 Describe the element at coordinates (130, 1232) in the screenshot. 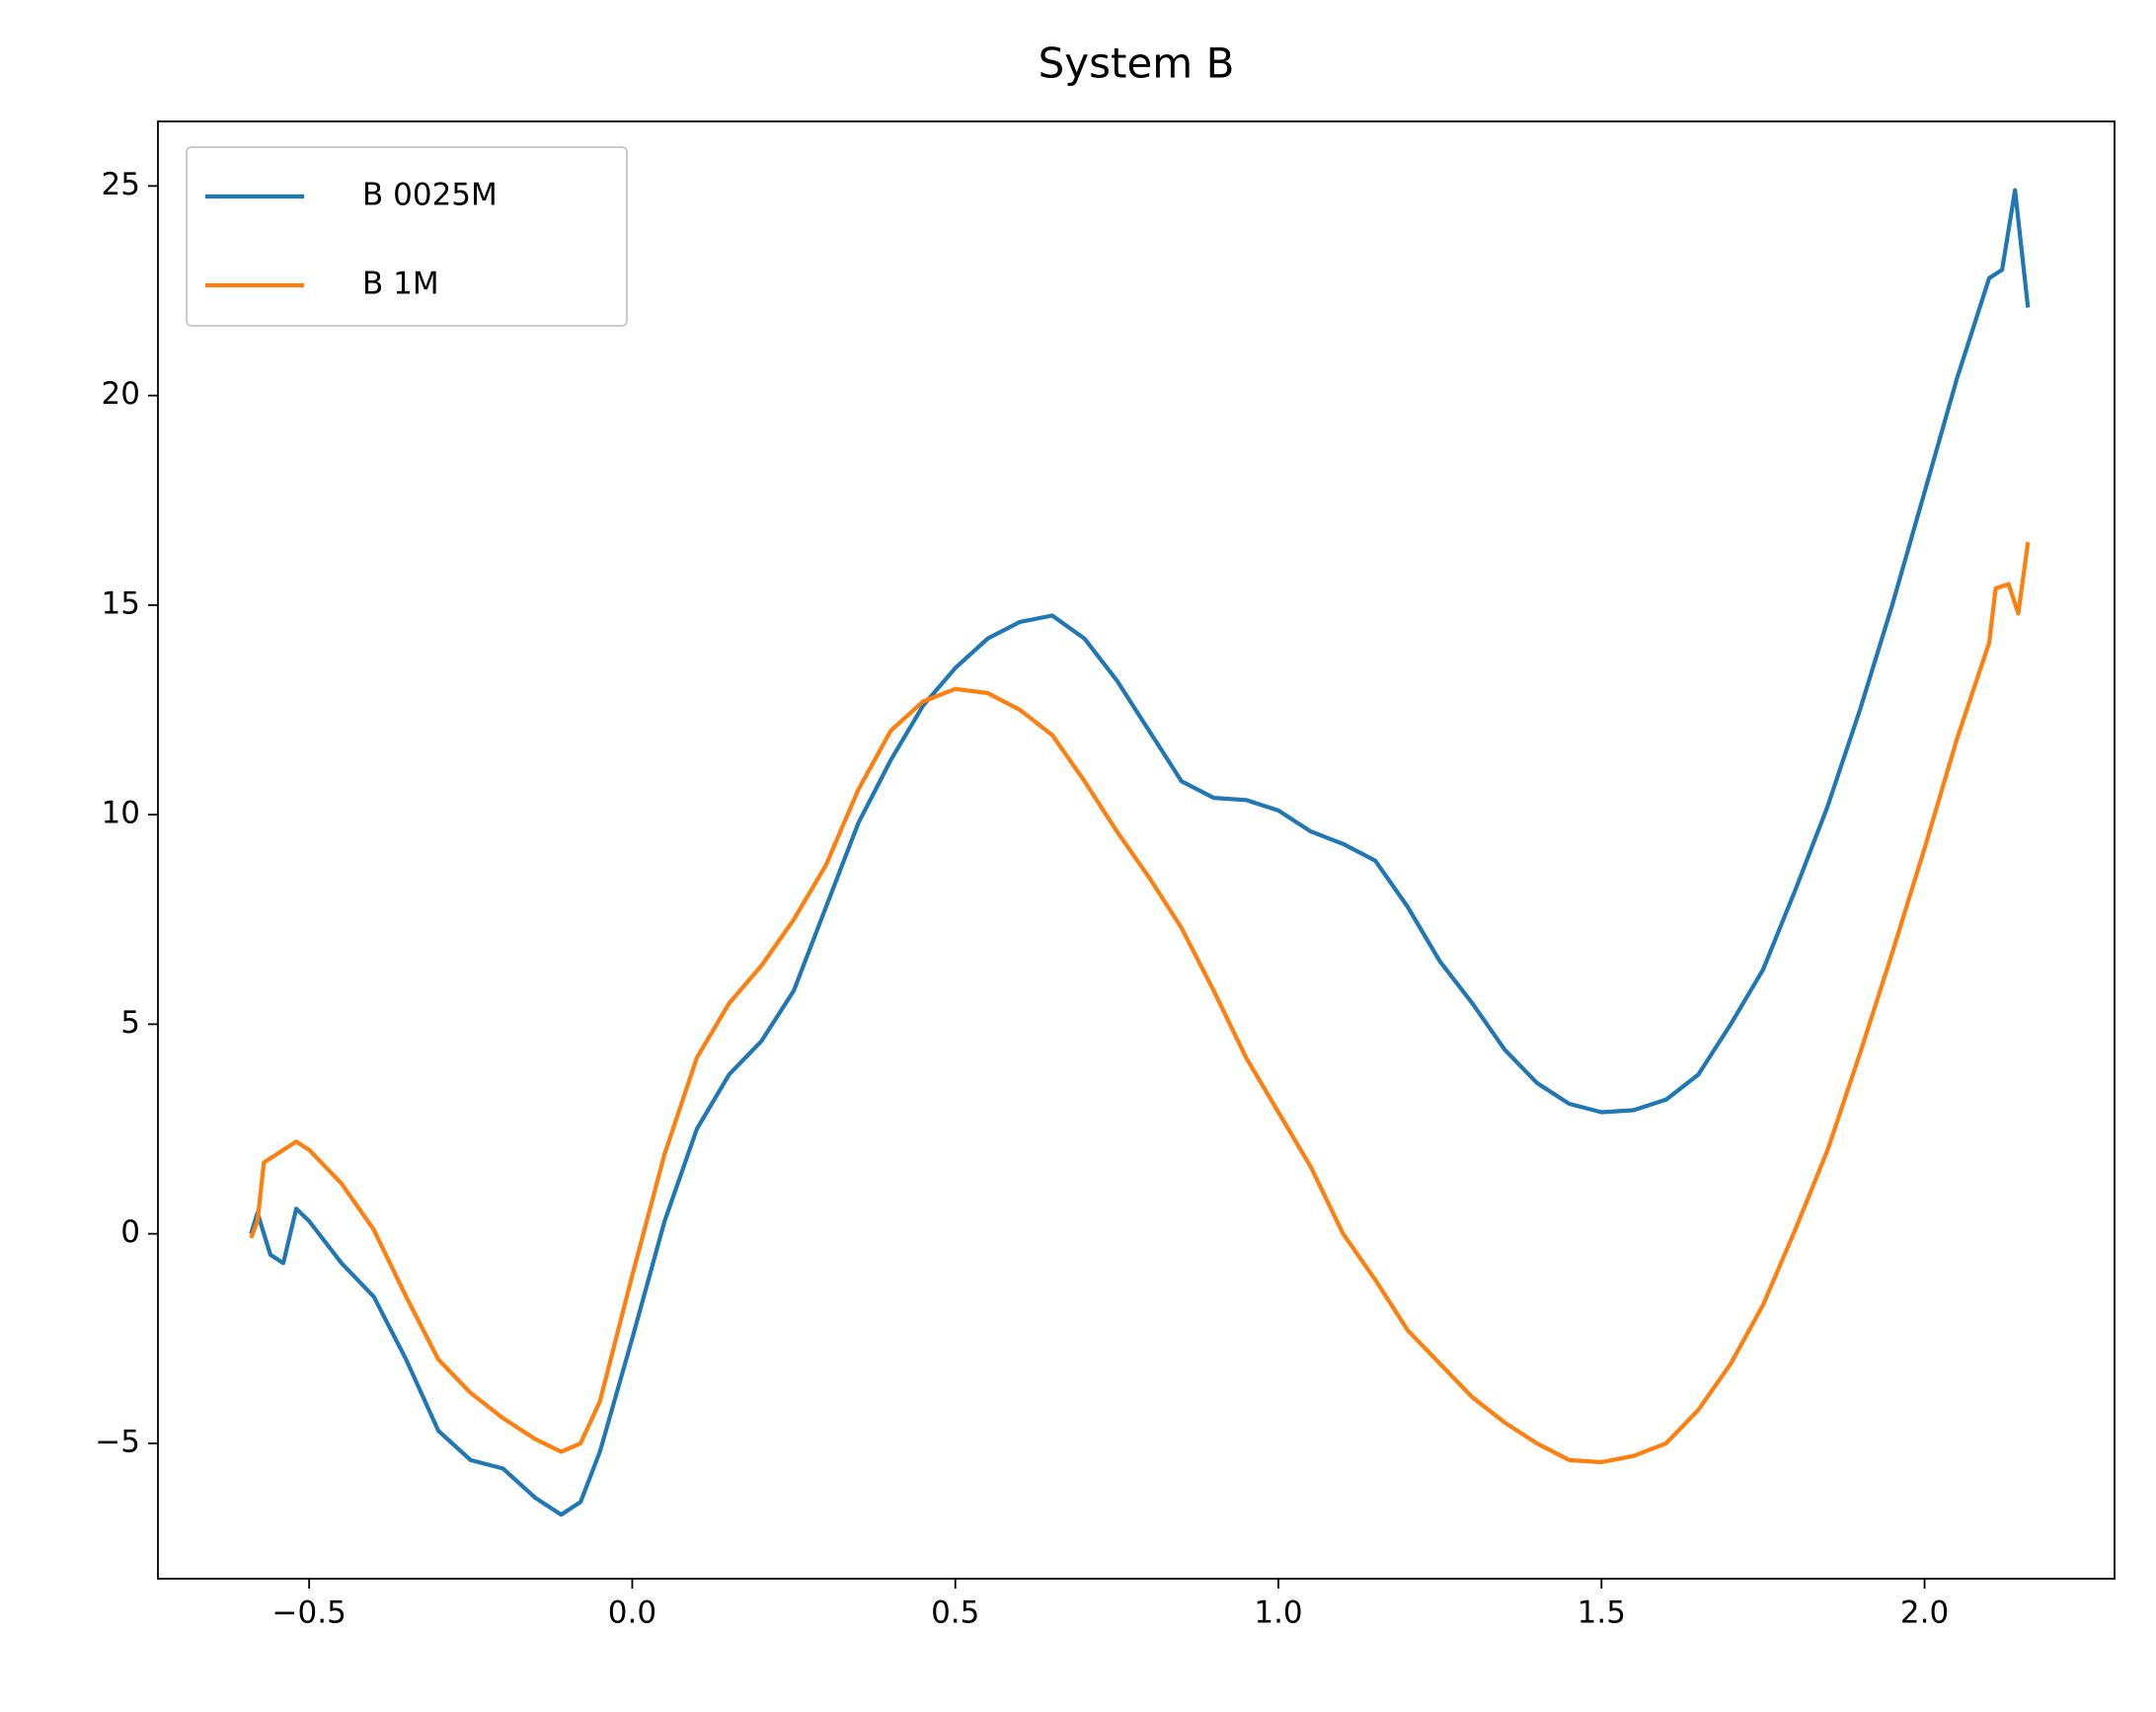

I see `y-tick-label: 0` at that location.